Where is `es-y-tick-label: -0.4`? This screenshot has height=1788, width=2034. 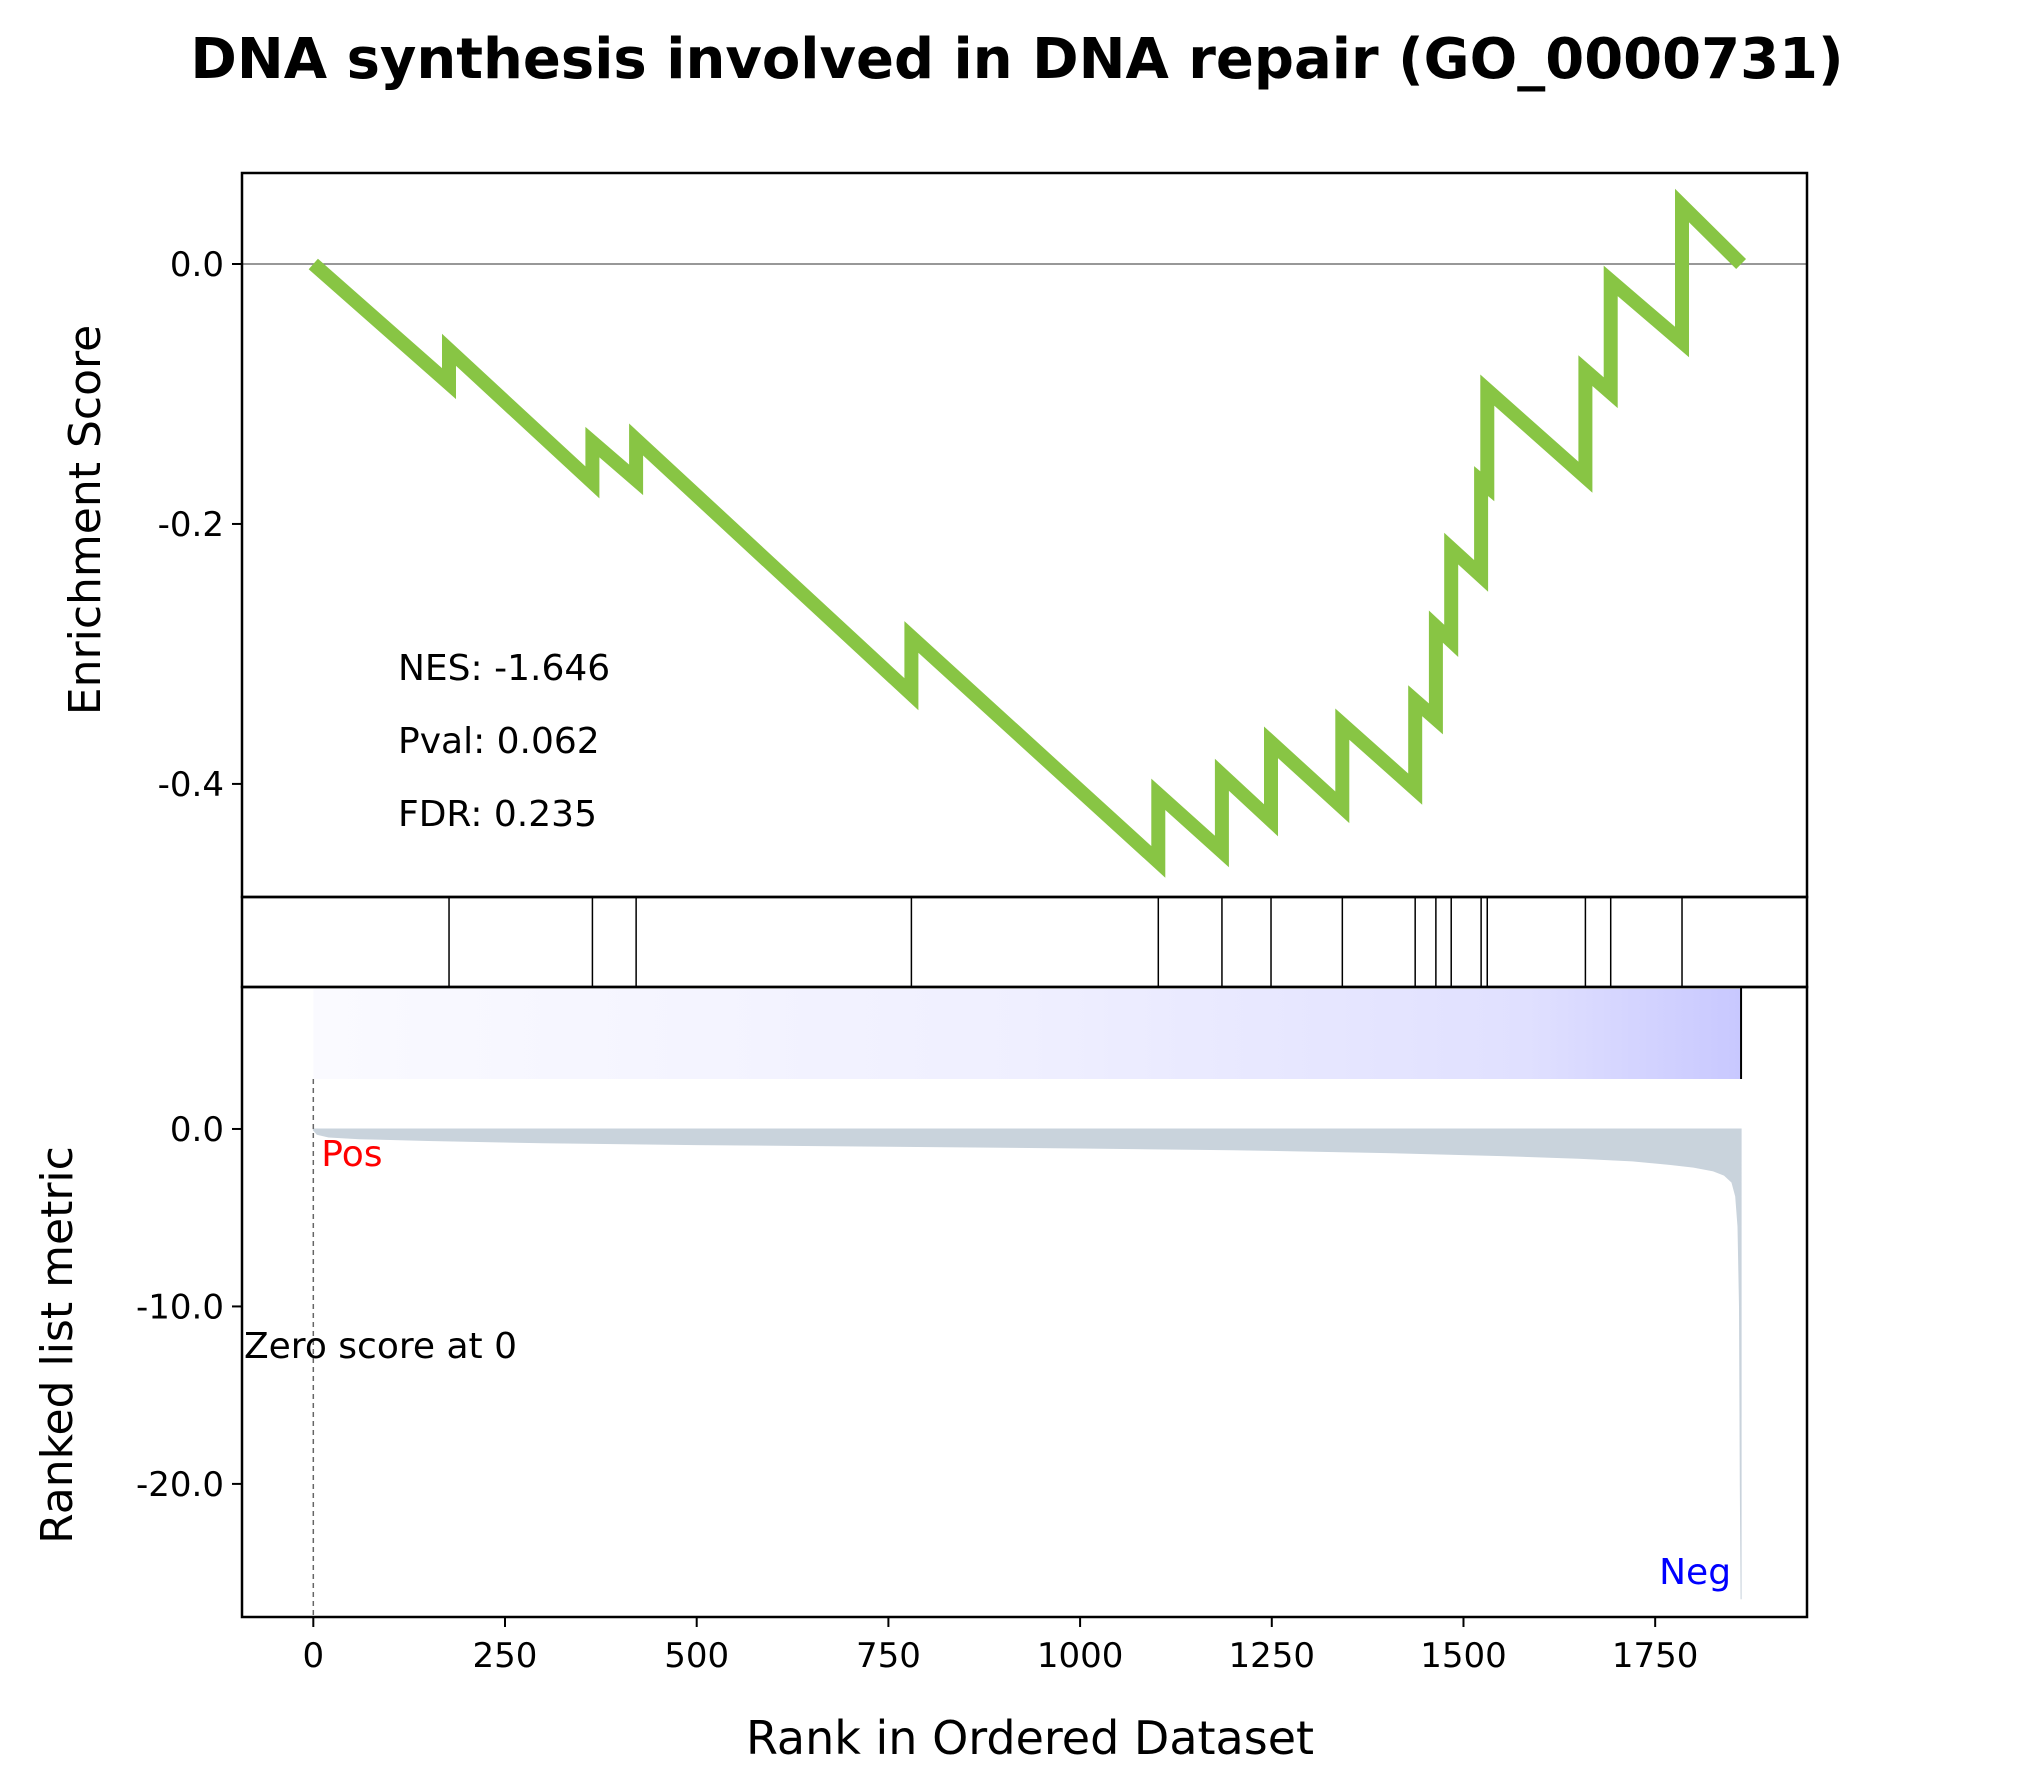
es-y-tick-label: -0.4 is located at coordinates (191, 785).